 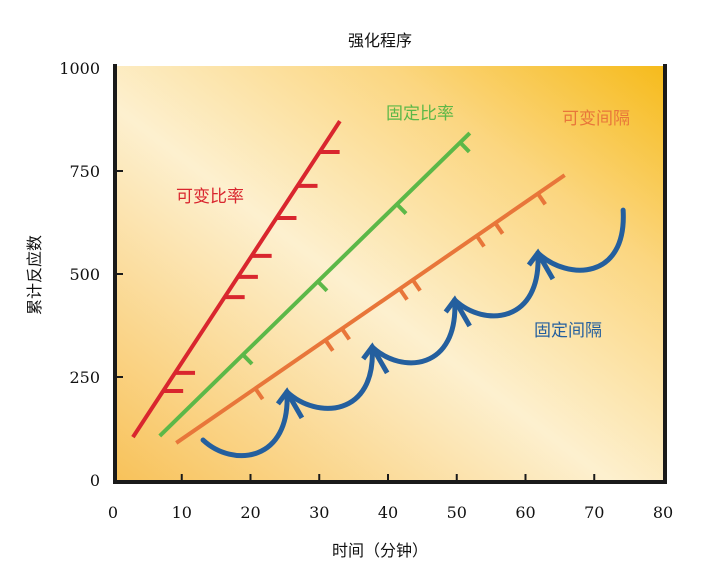 What do you see at coordinates (420, 114) in the screenshot?
I see `label-fixed-ratio: 固定比率` at bounding box center [420, 114].